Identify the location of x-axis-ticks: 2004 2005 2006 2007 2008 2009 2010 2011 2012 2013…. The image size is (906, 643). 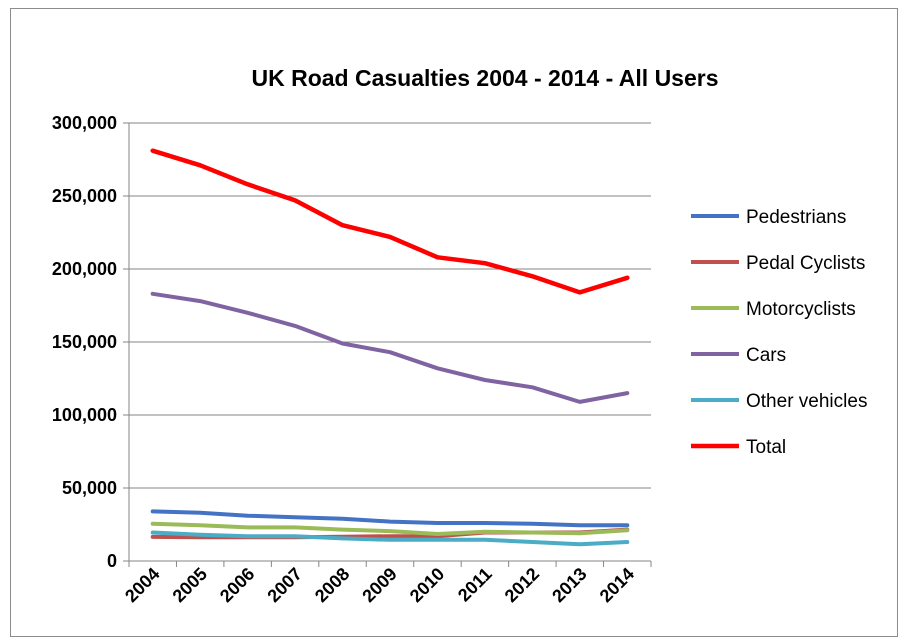
(386, 583).